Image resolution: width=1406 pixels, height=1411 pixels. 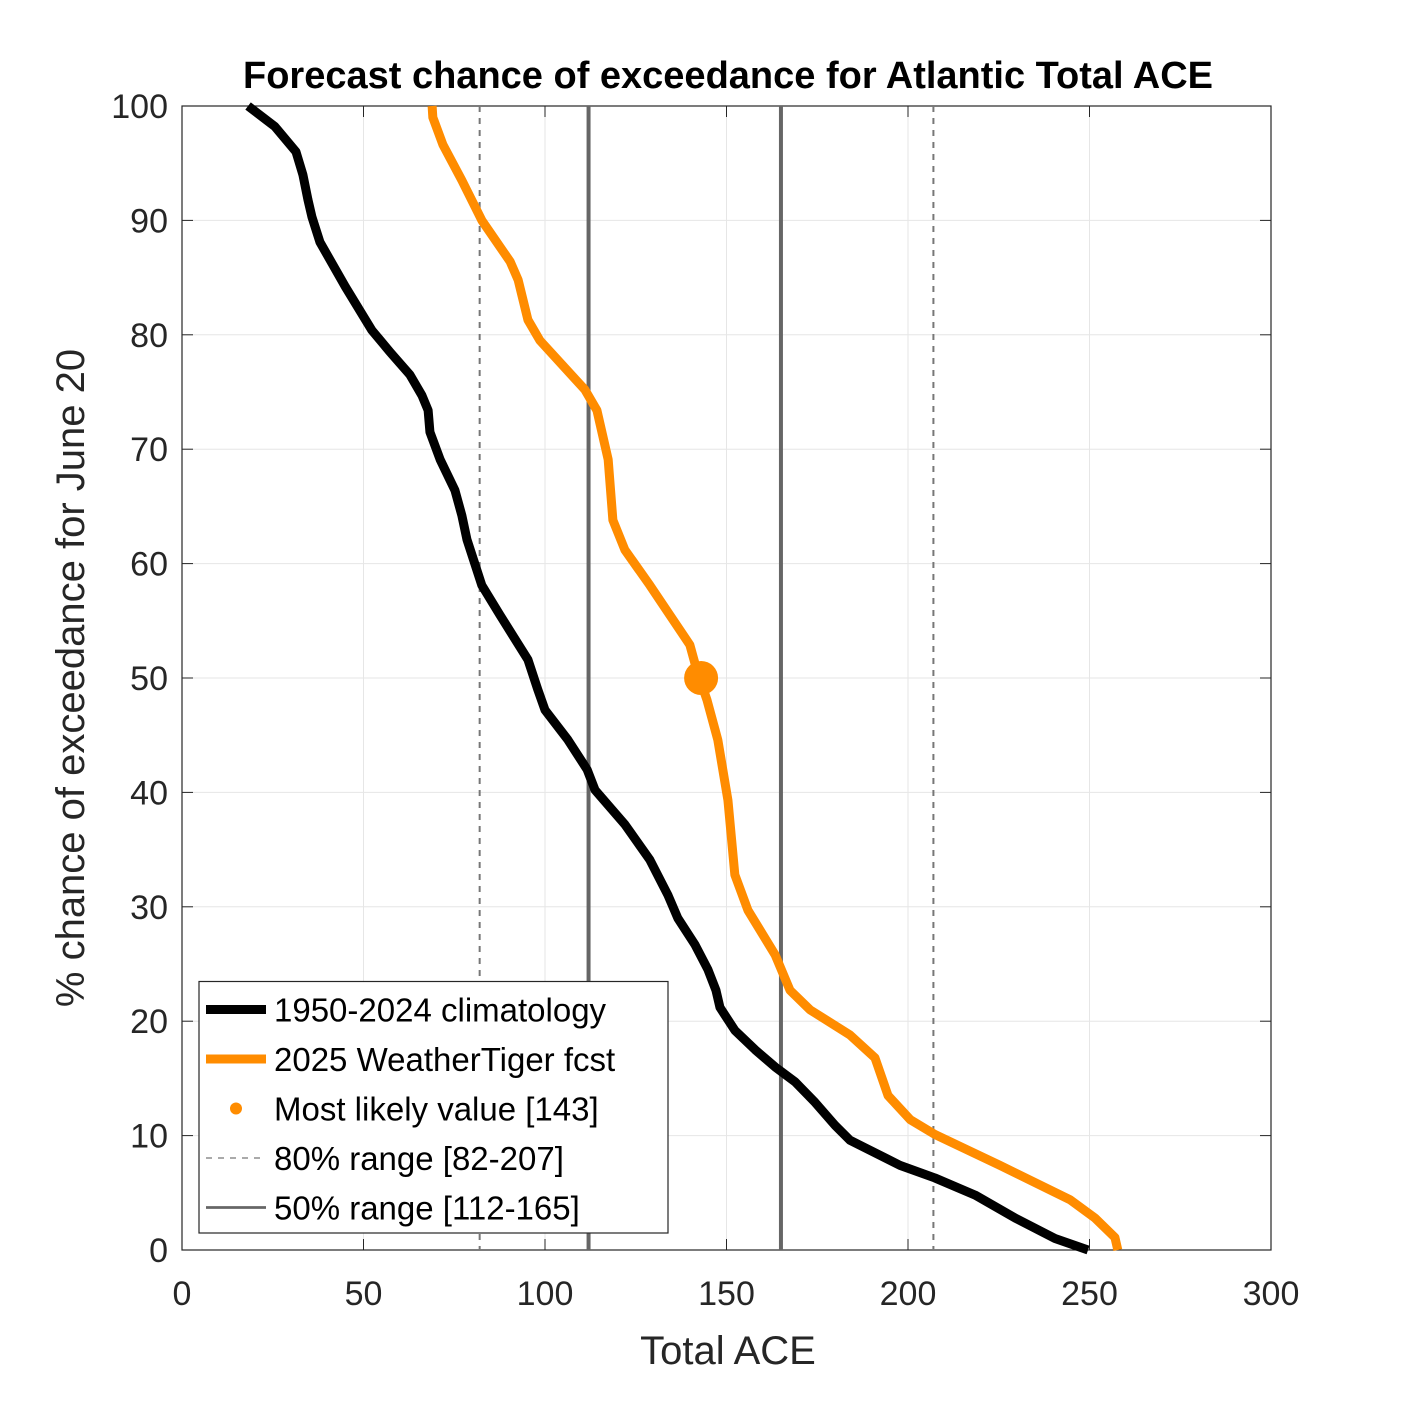 What do you see at coordinates (440, 1010) in the screenshot?
I see `legend-label: 1950-2024 climatology` at bounding box center [440, 1010].